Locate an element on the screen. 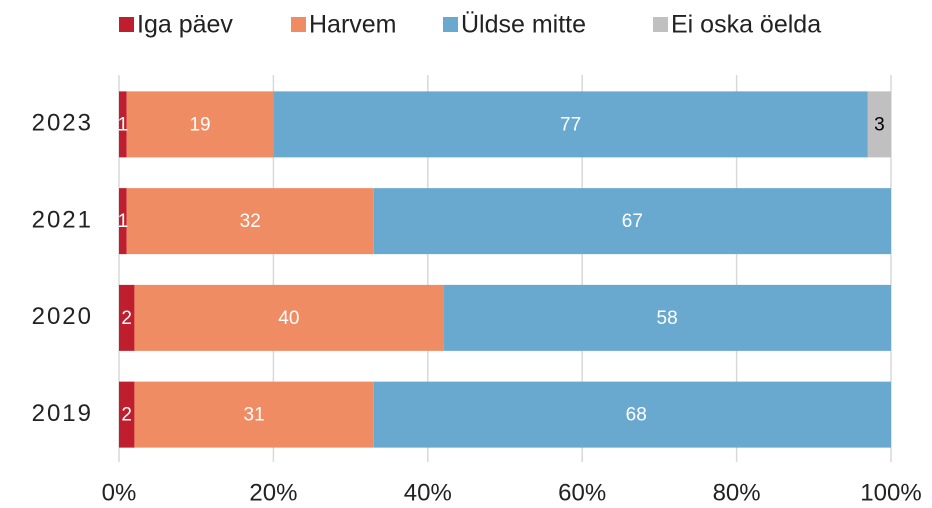 The height and width of the screenshot is (508, 932). x-tick-label: 40% is located at coordinates (428, 492).